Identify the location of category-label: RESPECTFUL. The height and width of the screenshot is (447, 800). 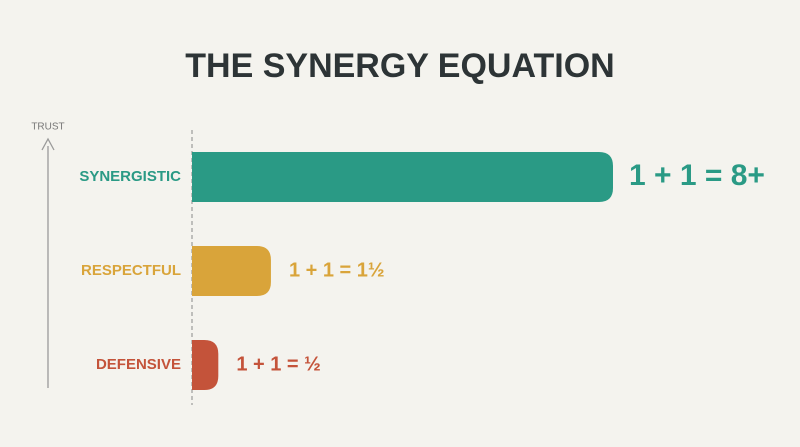
(131, 270).